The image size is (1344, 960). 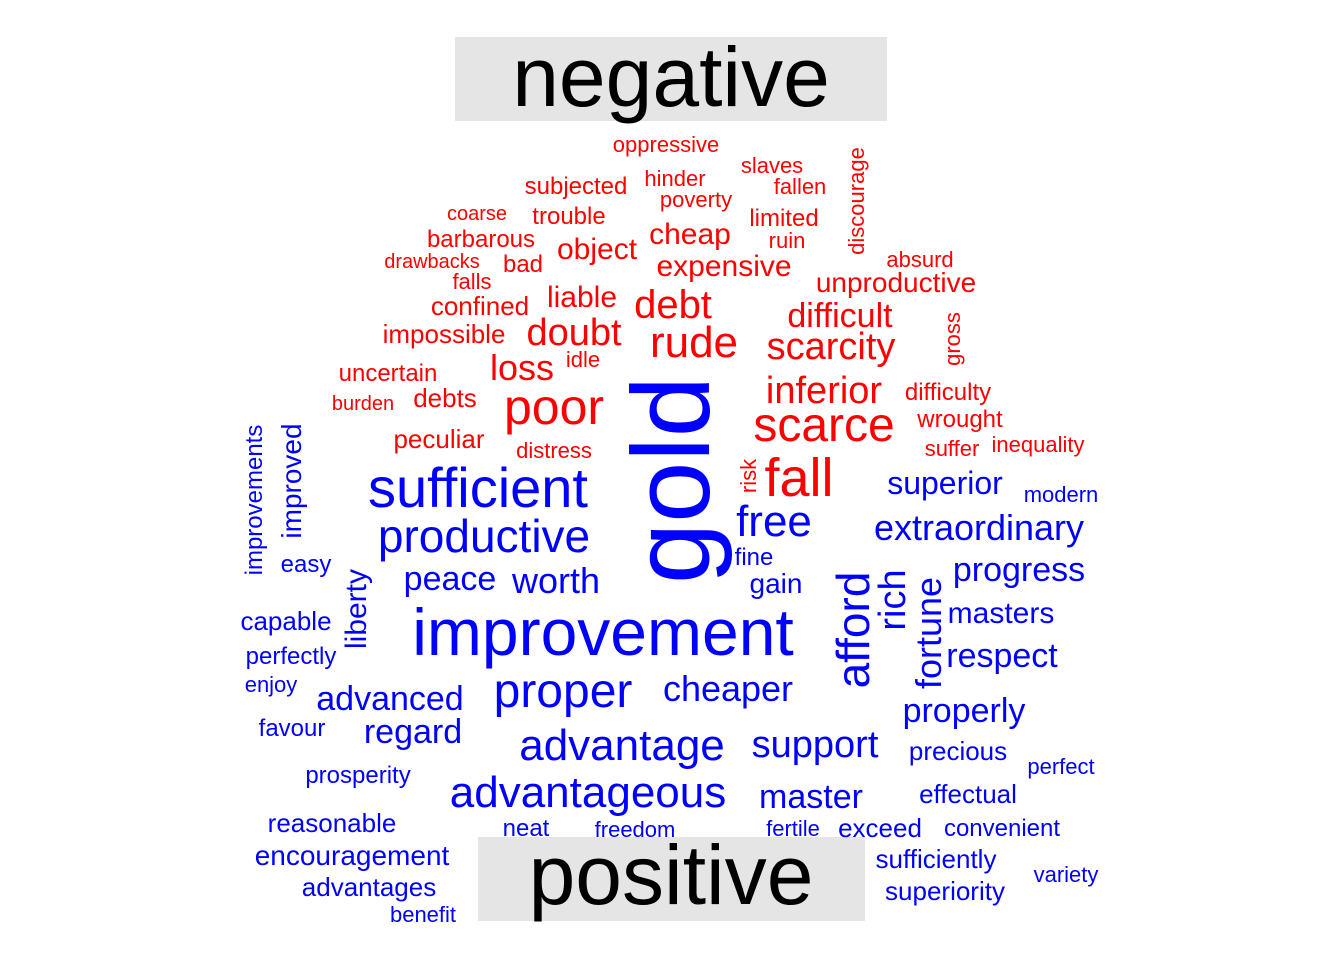 I want to click on positive-word-fertile: fertile, so click(x=793, y=828).